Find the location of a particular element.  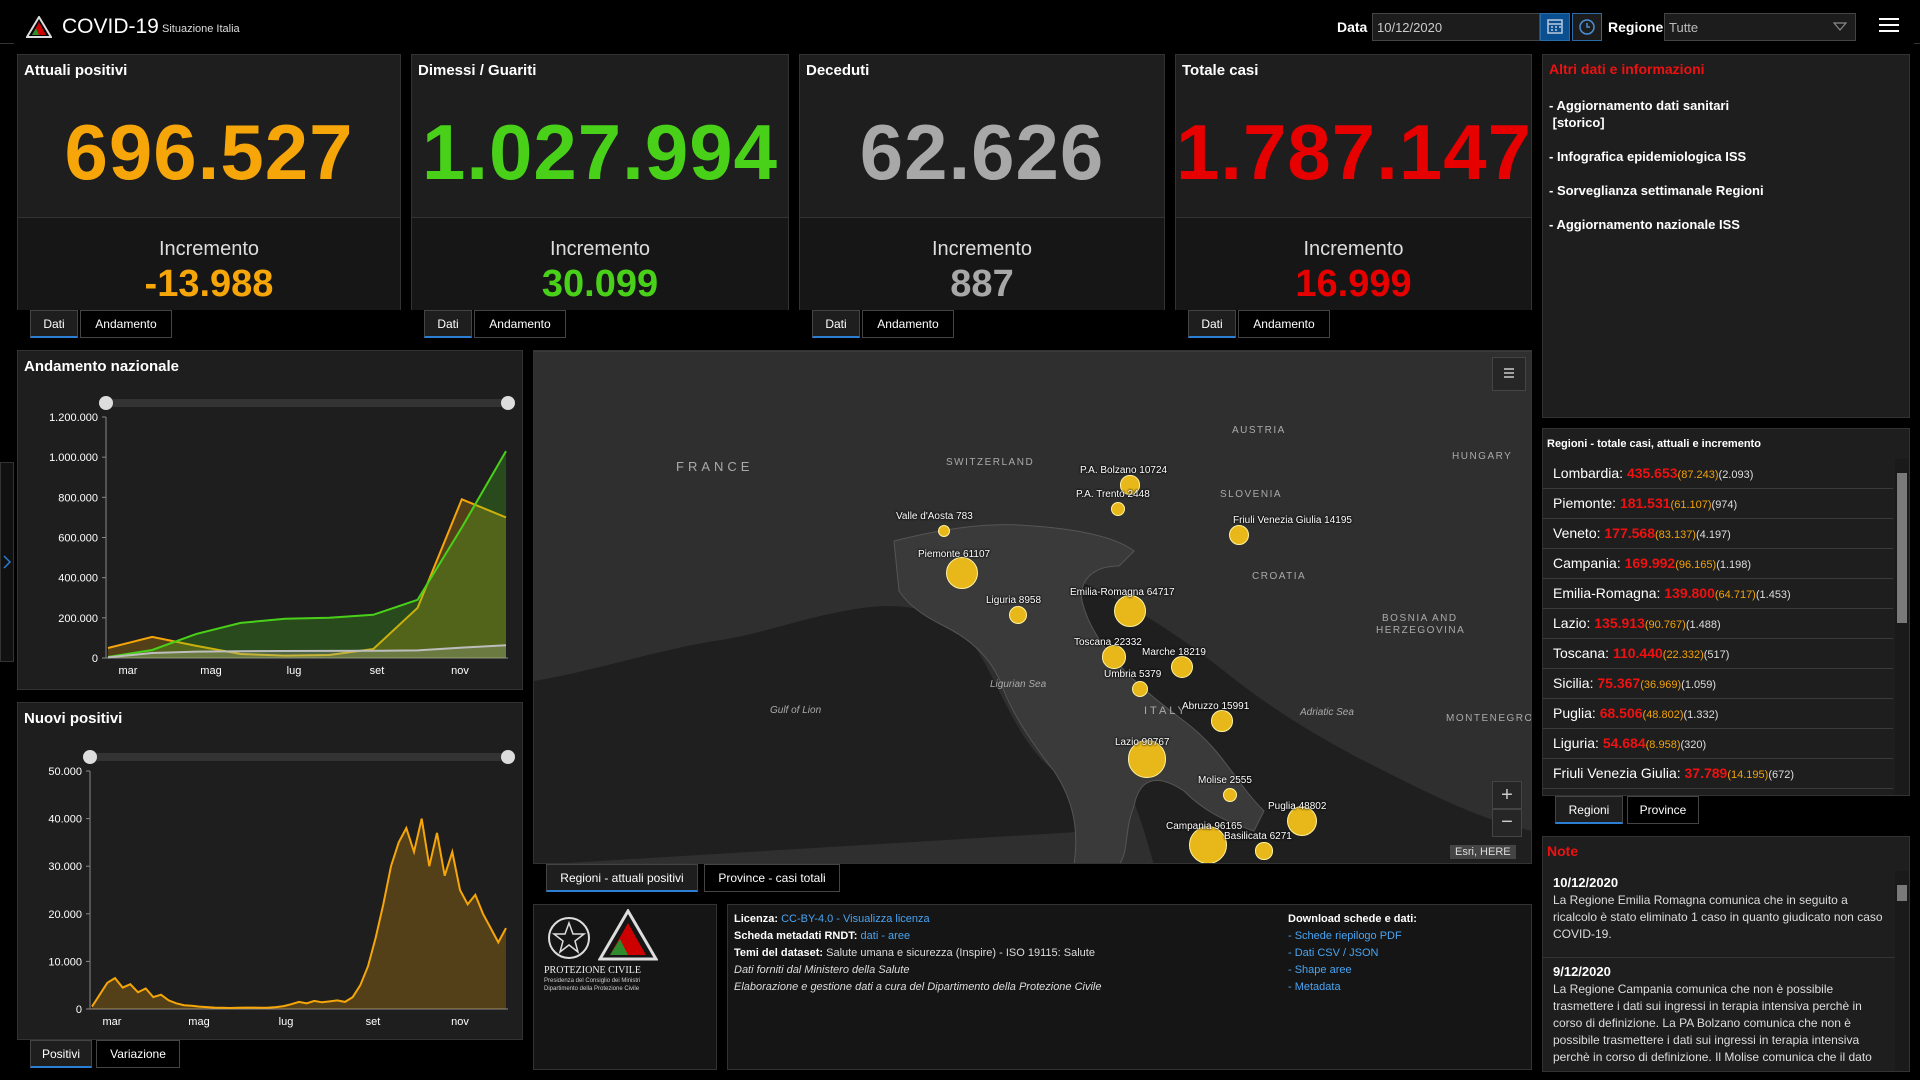

region-row: Lombardia: 435.653(87.243)(2.093) is located at coordinates (1718, 474).